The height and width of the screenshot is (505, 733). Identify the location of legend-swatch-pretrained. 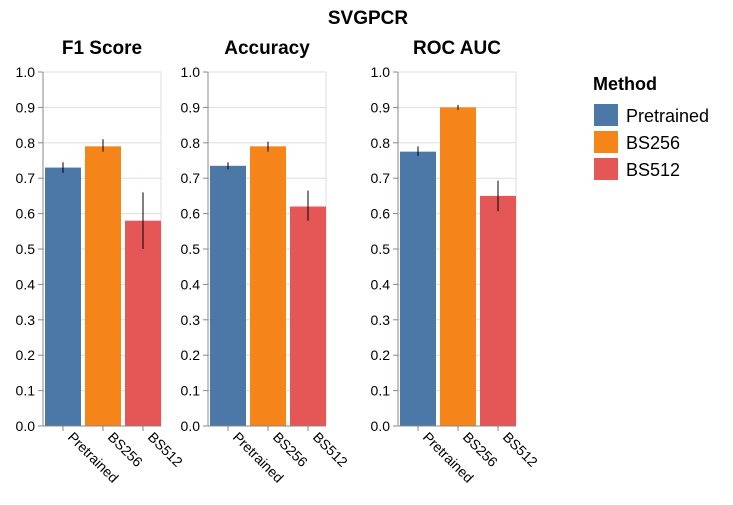
(606, 115).